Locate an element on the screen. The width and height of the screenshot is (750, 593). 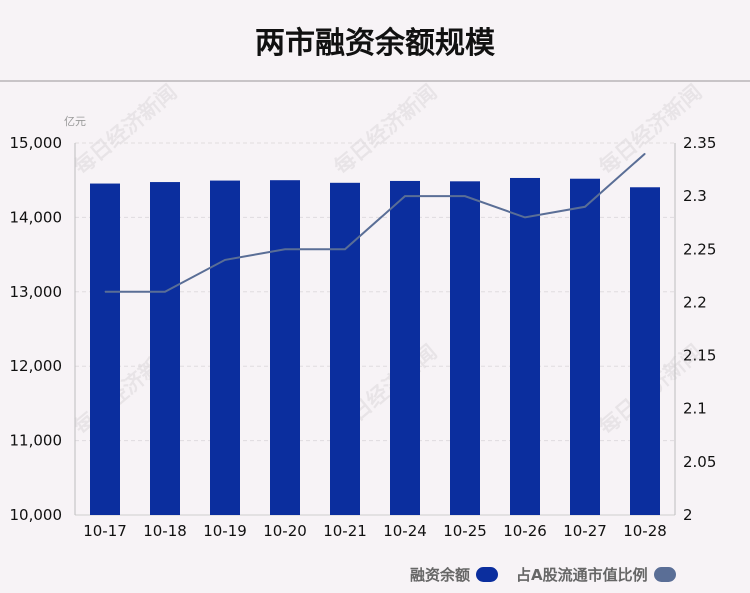
y-axis-unit: 亿元 is located at coordinates (75, 121).